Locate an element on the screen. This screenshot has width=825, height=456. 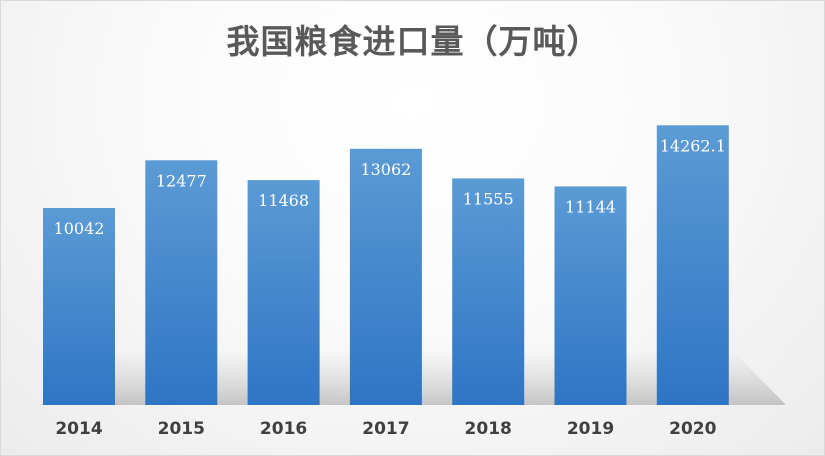
x-tick-2014: 2014 is located at coordinates (78, 429).